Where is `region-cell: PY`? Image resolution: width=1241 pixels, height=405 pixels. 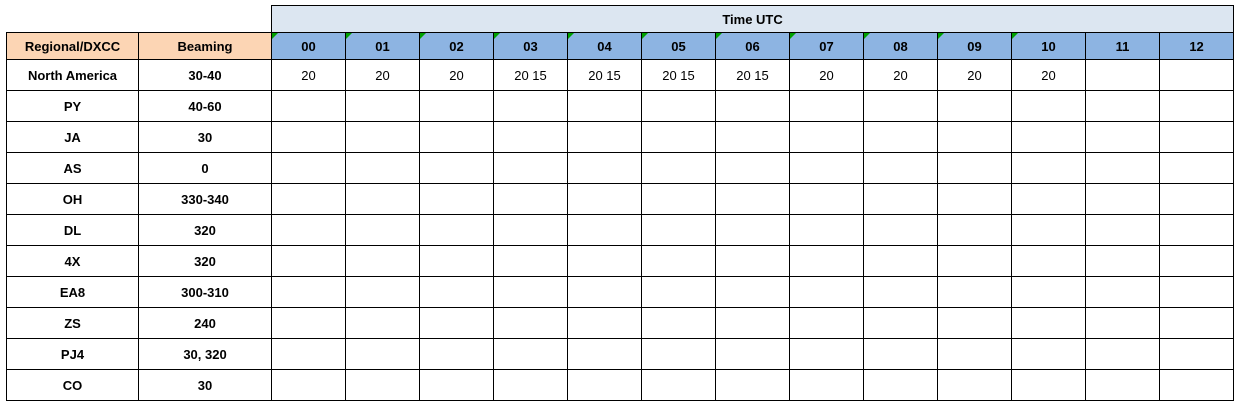
region-cell: PY is located at coordinates (72, 106).